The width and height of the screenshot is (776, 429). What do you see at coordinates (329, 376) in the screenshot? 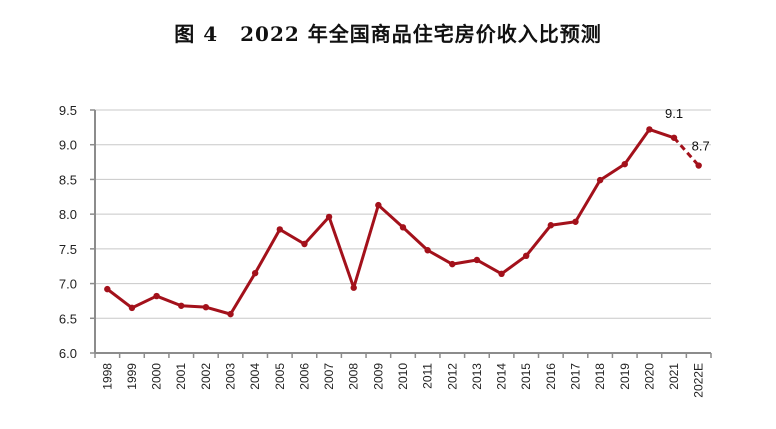
I see `x-tick-label: 2007` at bounding box center [329, 376].